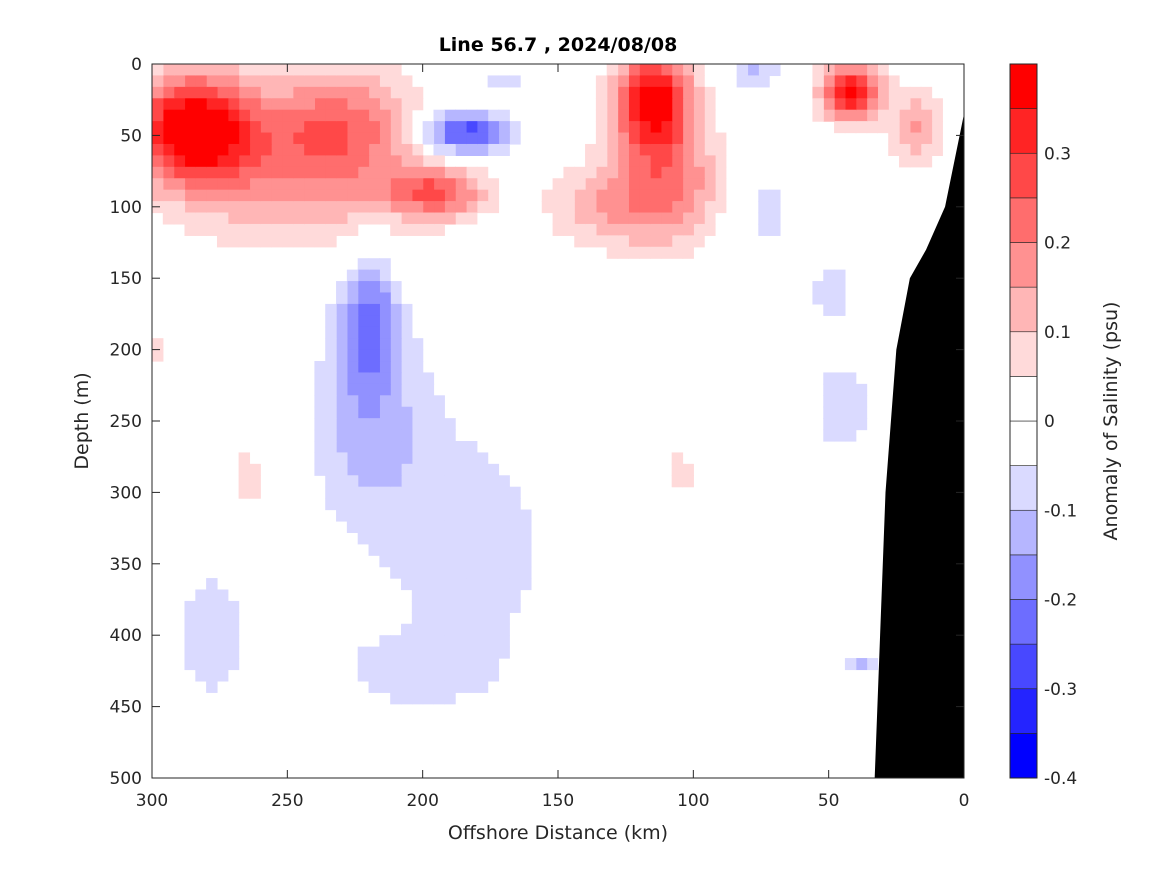 The width and height of the screenshot is (1167, 875). What do you see at coordinates (82, 420) in the screenshot?
I see `y-axis-label: Depth (m)` at bounding box center [82, 420].